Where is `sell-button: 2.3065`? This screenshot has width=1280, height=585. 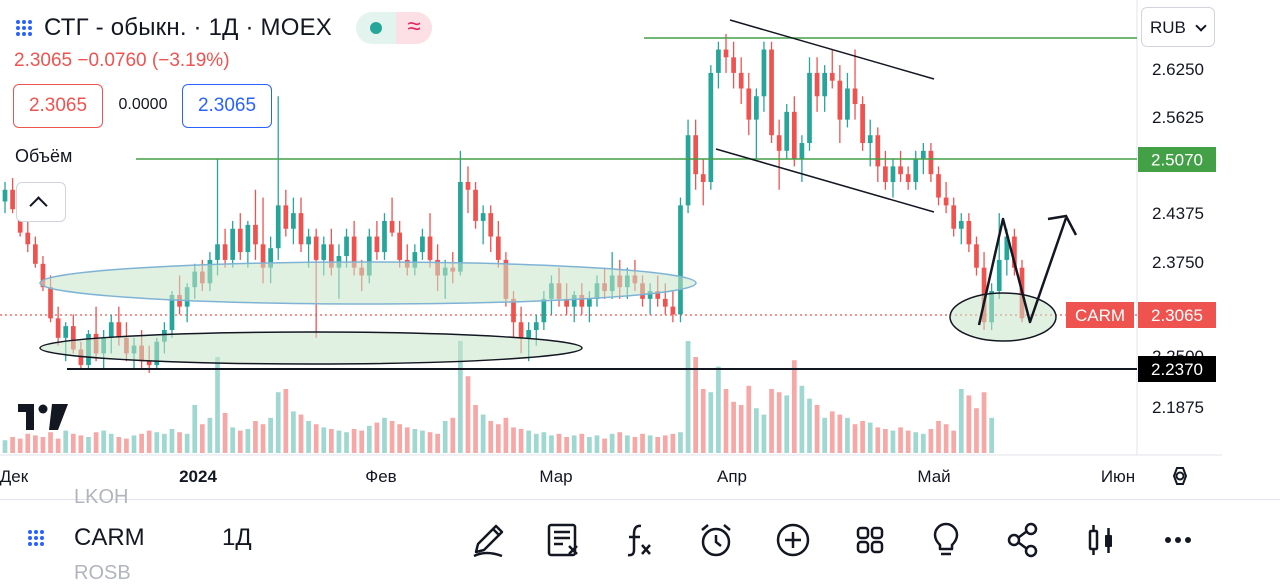 sell-button: 2.3065 is located at coordinates (58, 106).